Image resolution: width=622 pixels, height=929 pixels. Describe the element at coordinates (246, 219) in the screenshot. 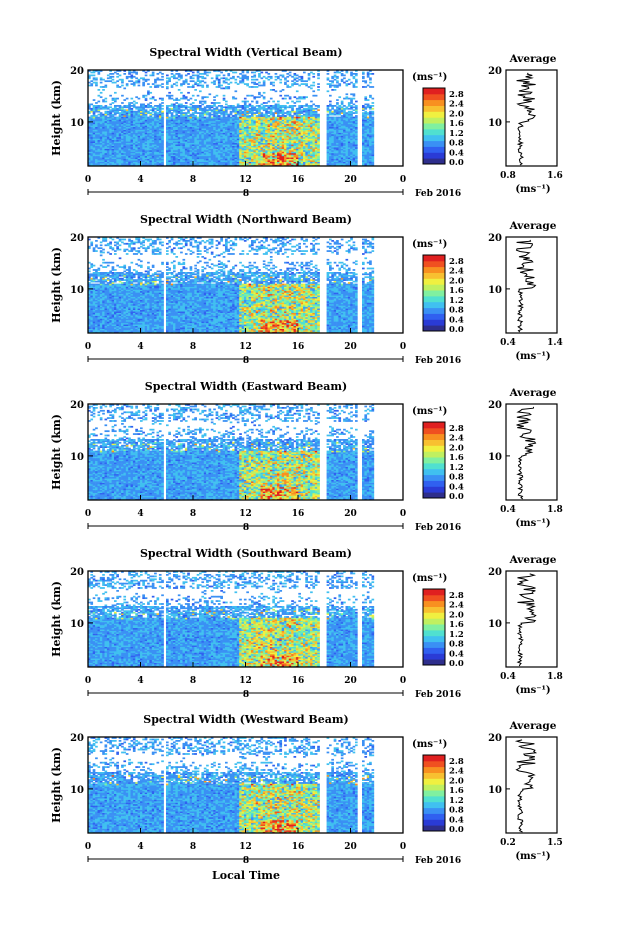

I see `heatmap-title: Spectral Width (Northward Beam)` at that location.